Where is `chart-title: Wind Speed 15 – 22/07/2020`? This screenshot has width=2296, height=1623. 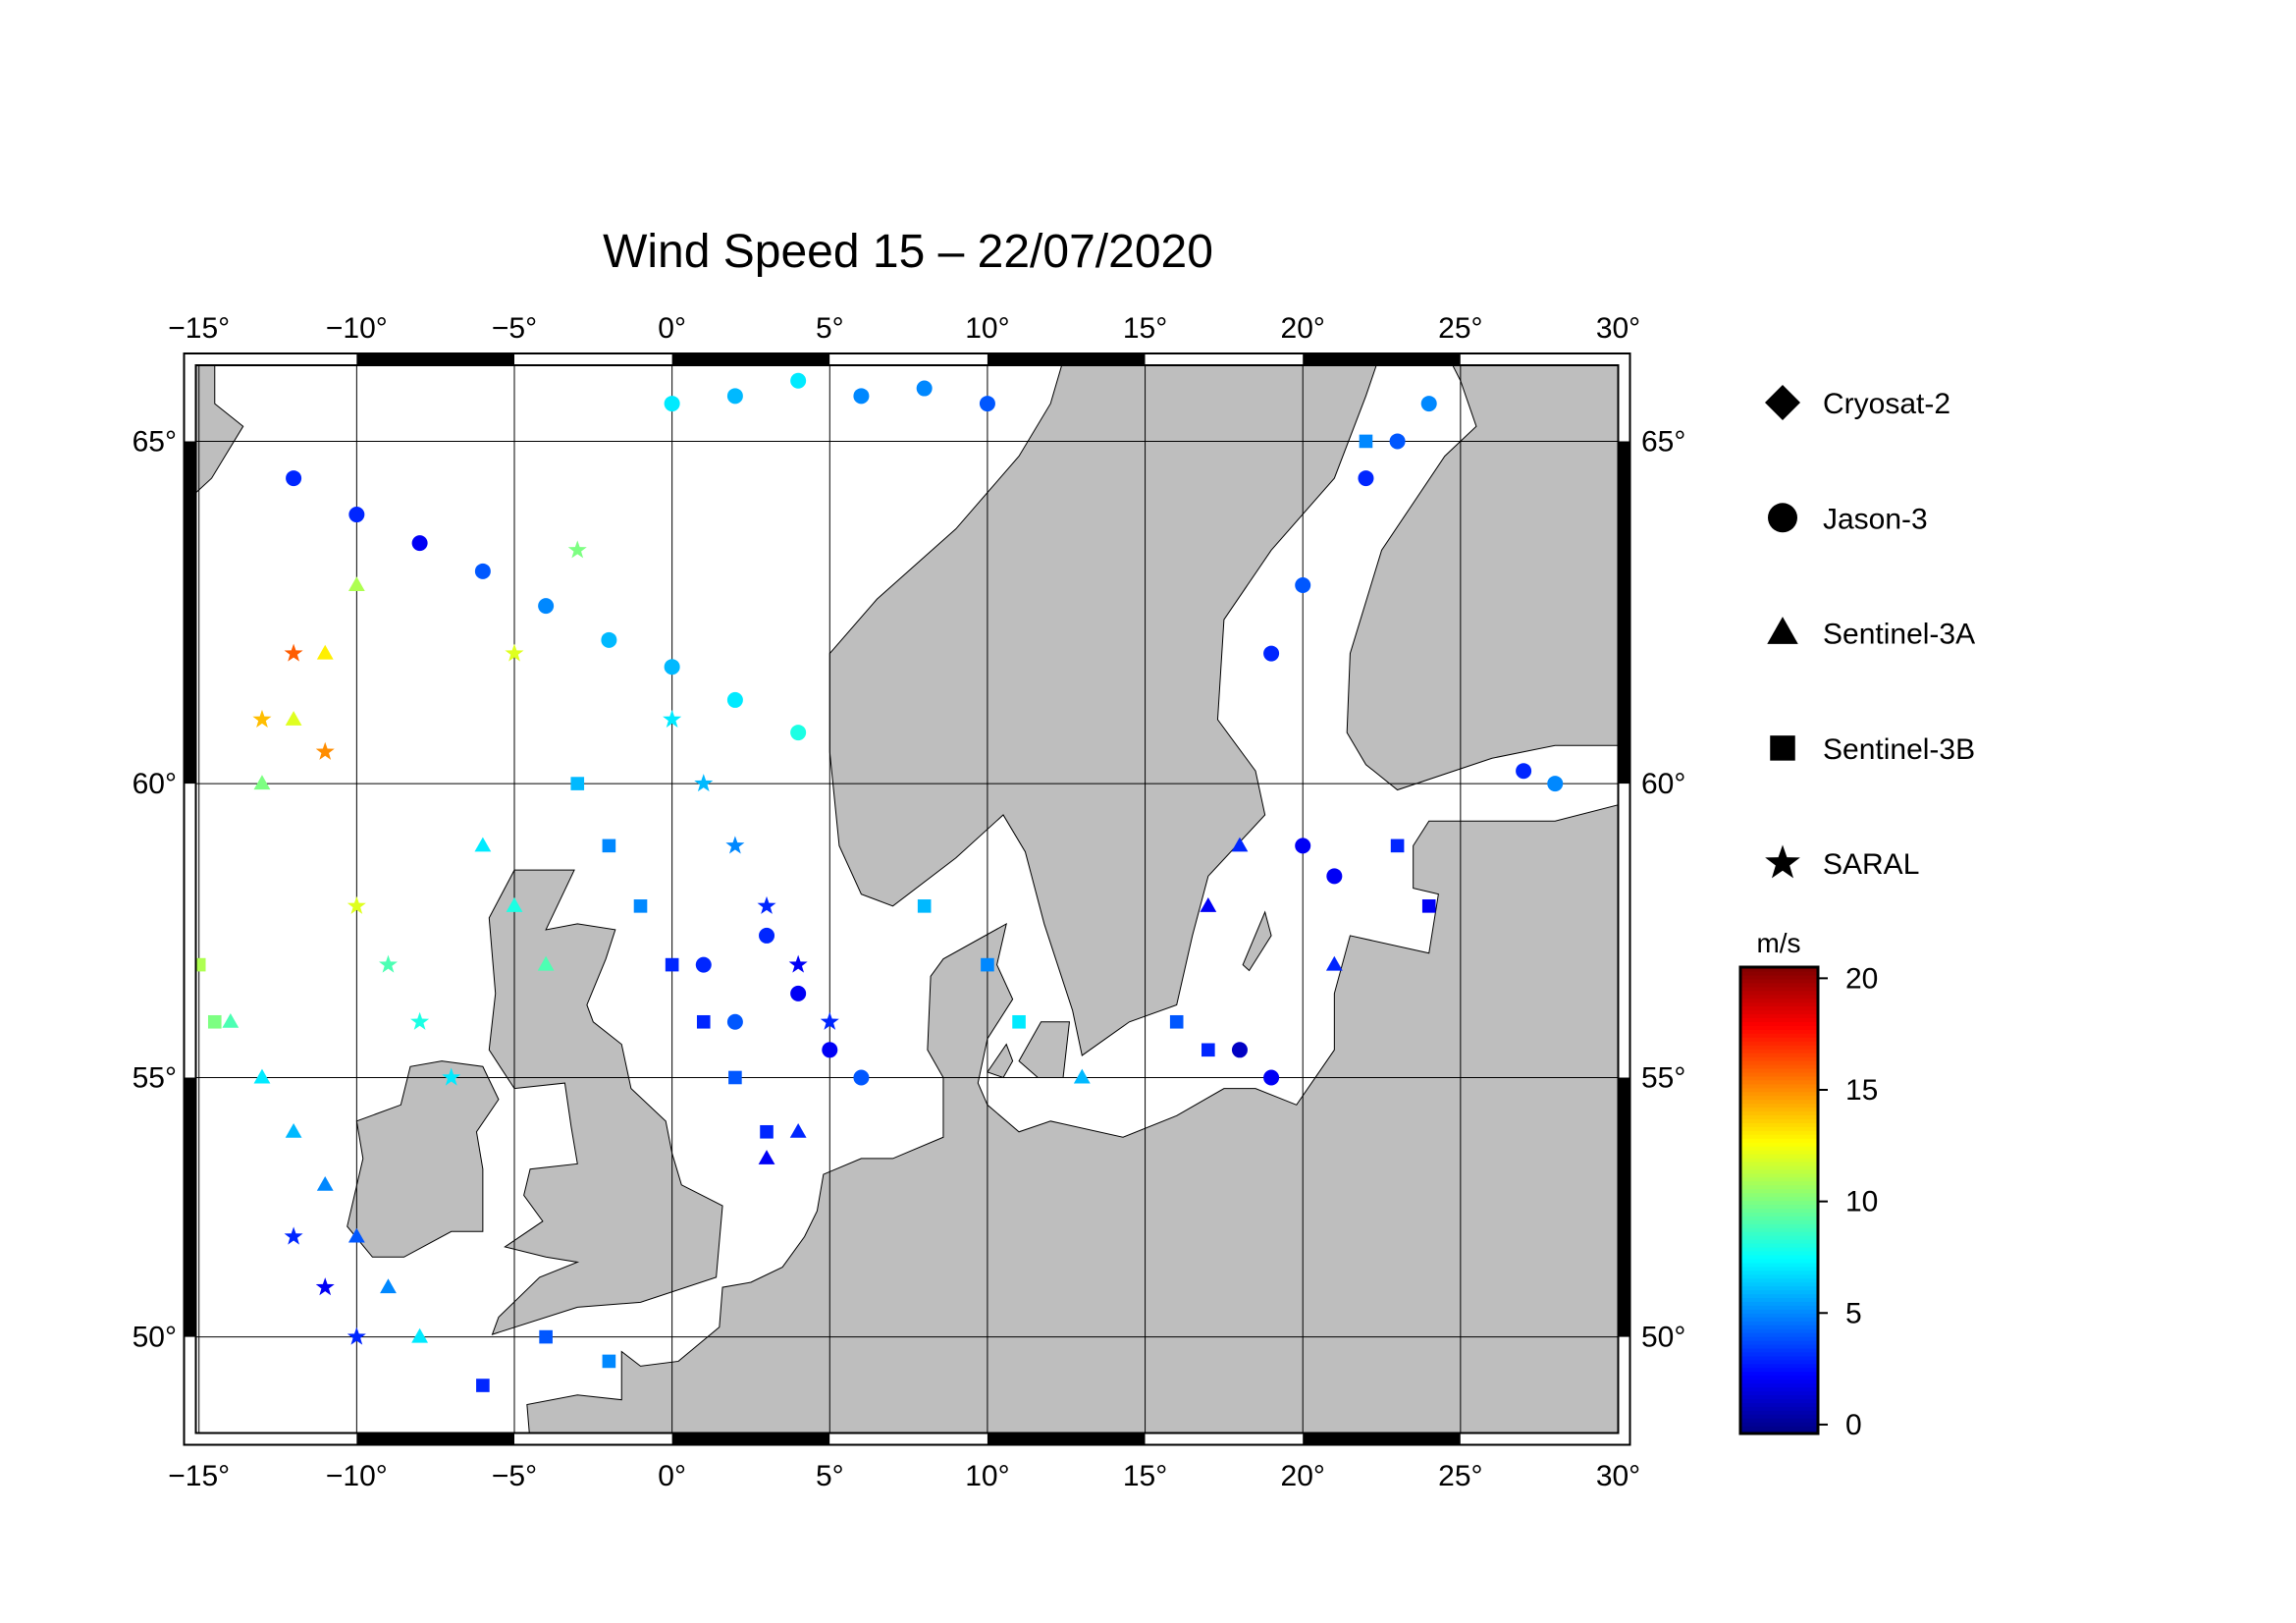
chart-title: Wind Speed 15 – 22/07/2020 is located at coordinates (908, 252).